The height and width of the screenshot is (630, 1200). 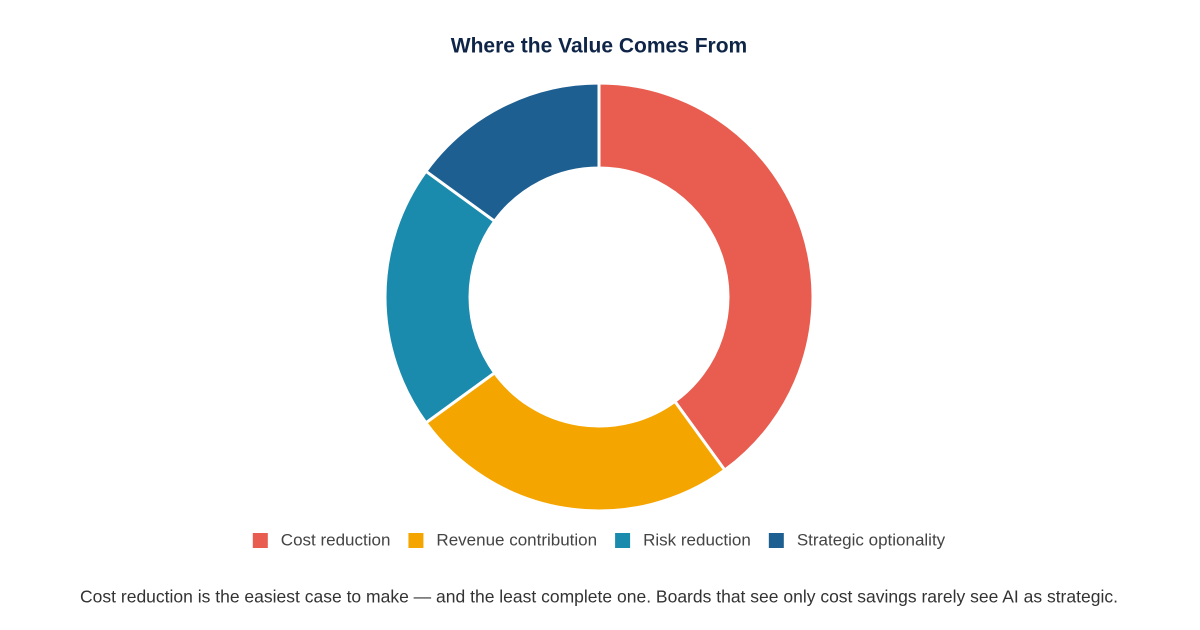 I want to click on chart-title: Where the Value Comes From, so click(x=599, y=46).